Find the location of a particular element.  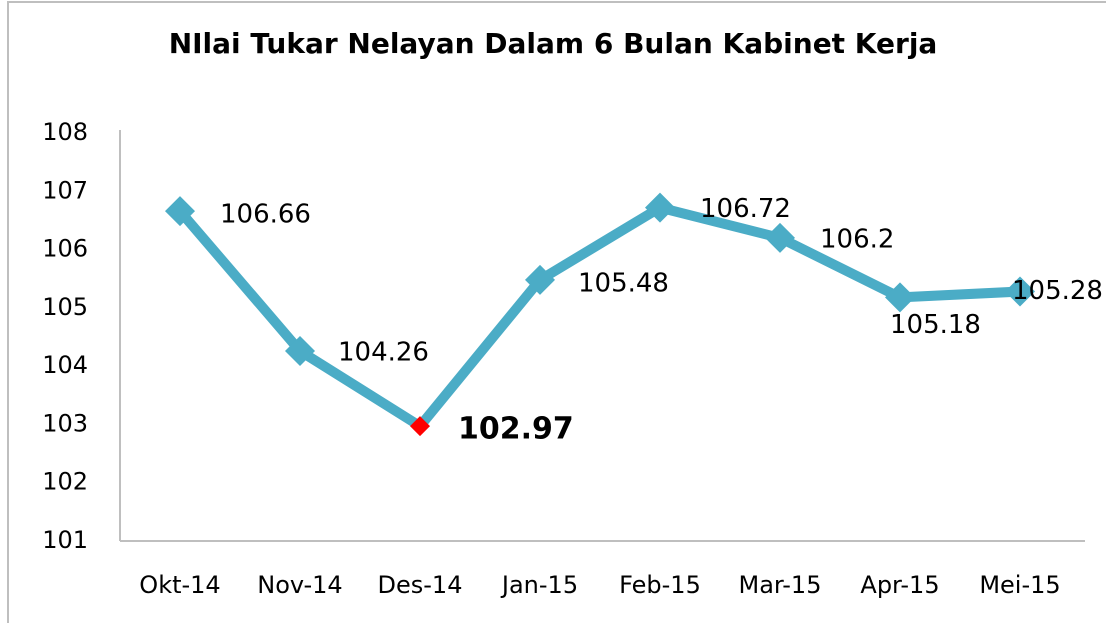

data-label: 105.18 is located at coordinates (935, 325).